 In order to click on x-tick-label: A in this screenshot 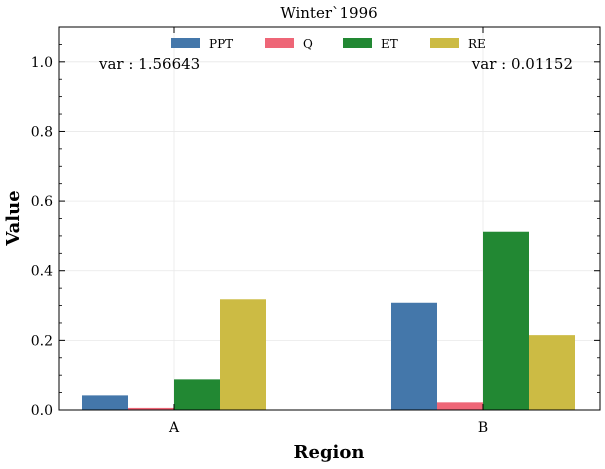, I will do `click(174, 428)`.